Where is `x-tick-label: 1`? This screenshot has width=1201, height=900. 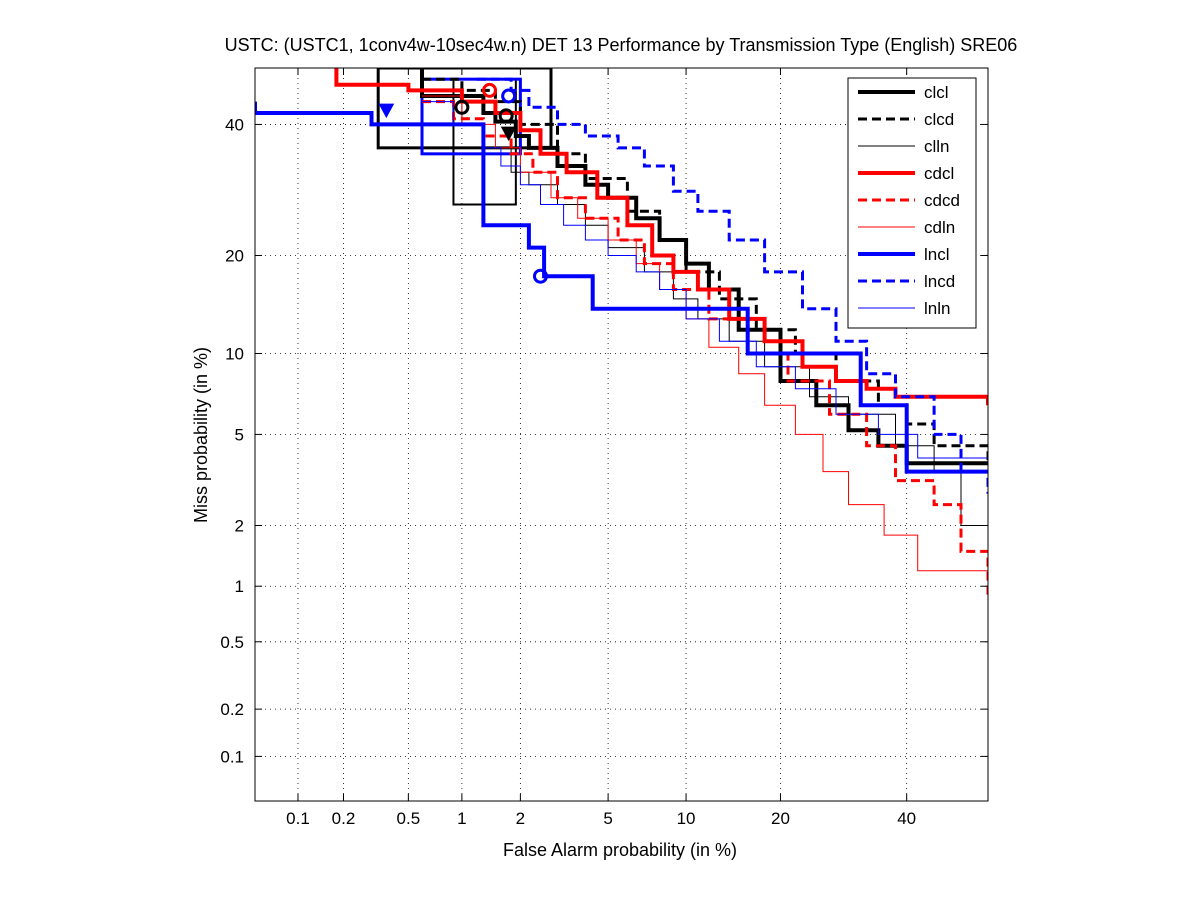 x-tick-label: 1 is located at coordinates (461, 818).